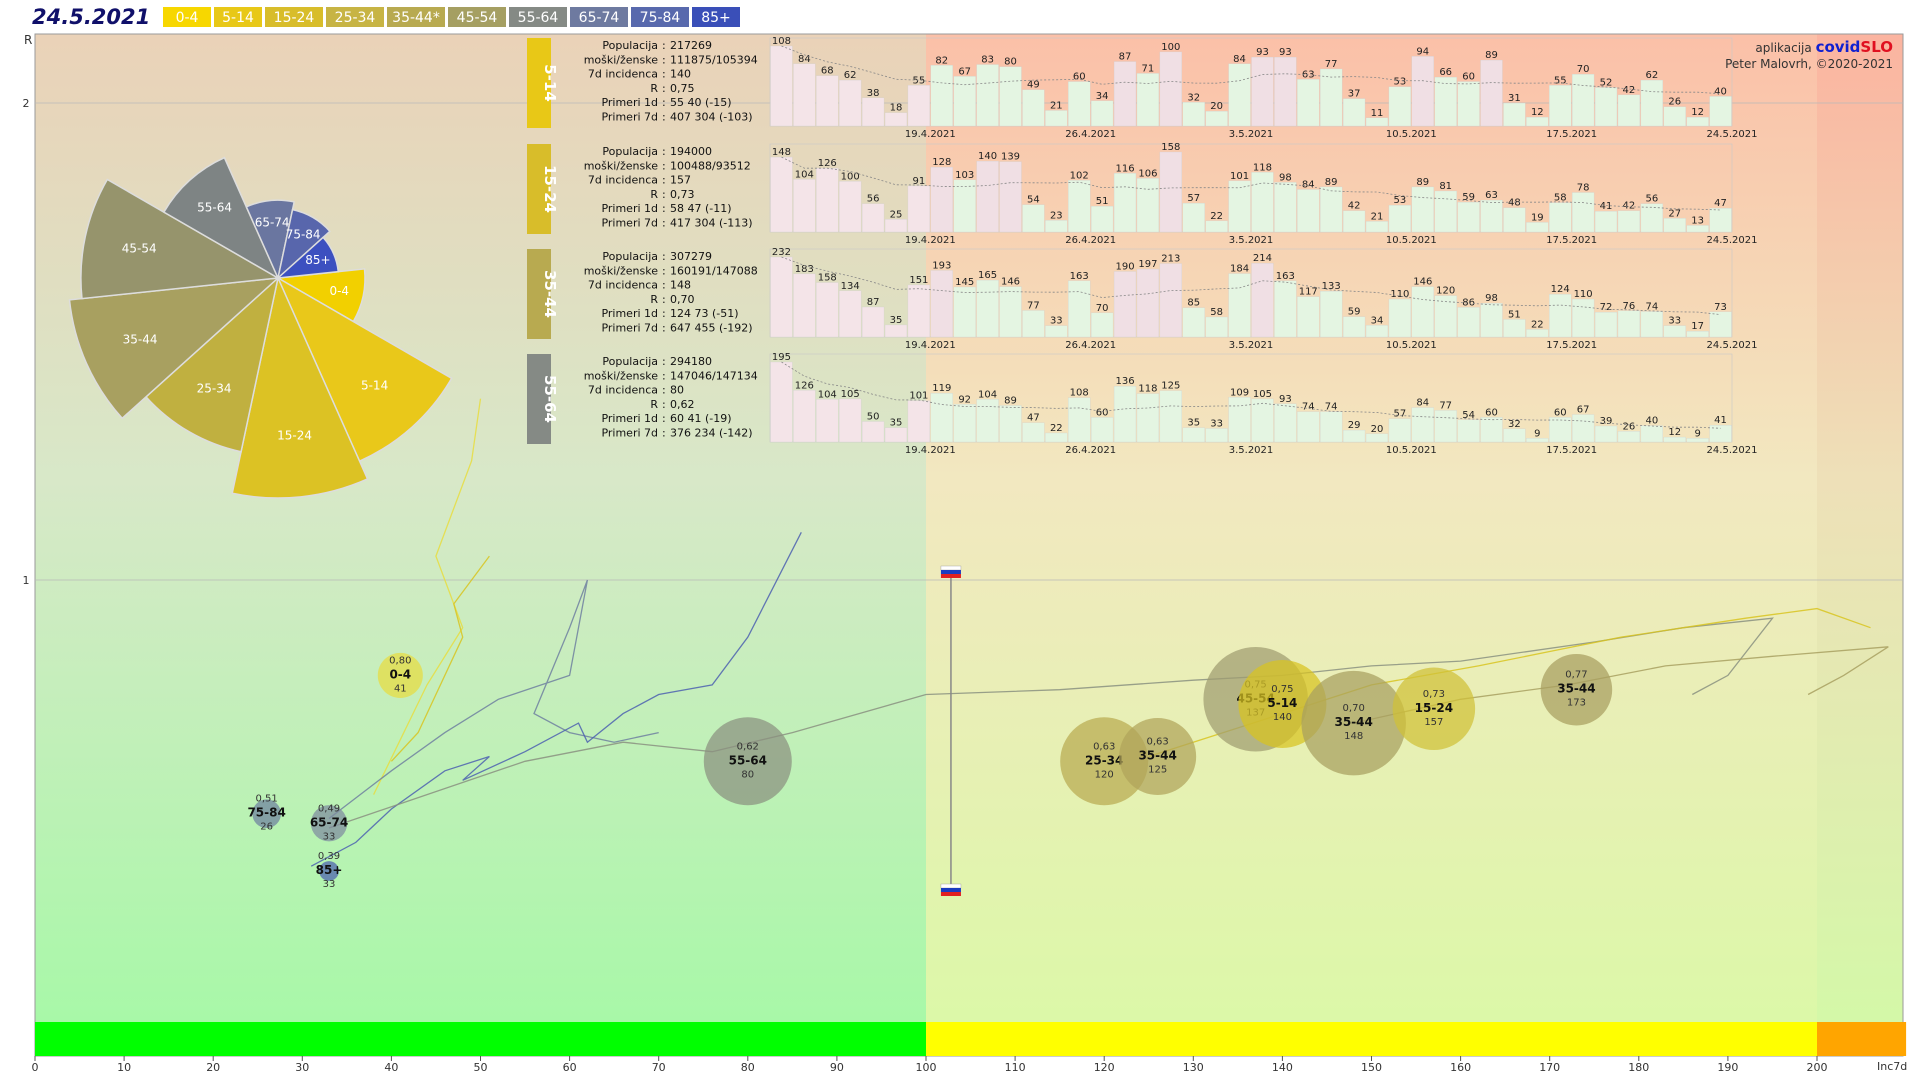  Describe the element at coordinates (1697, 326) in the screenshot. I see `mini-bar-value: 17` at that location.